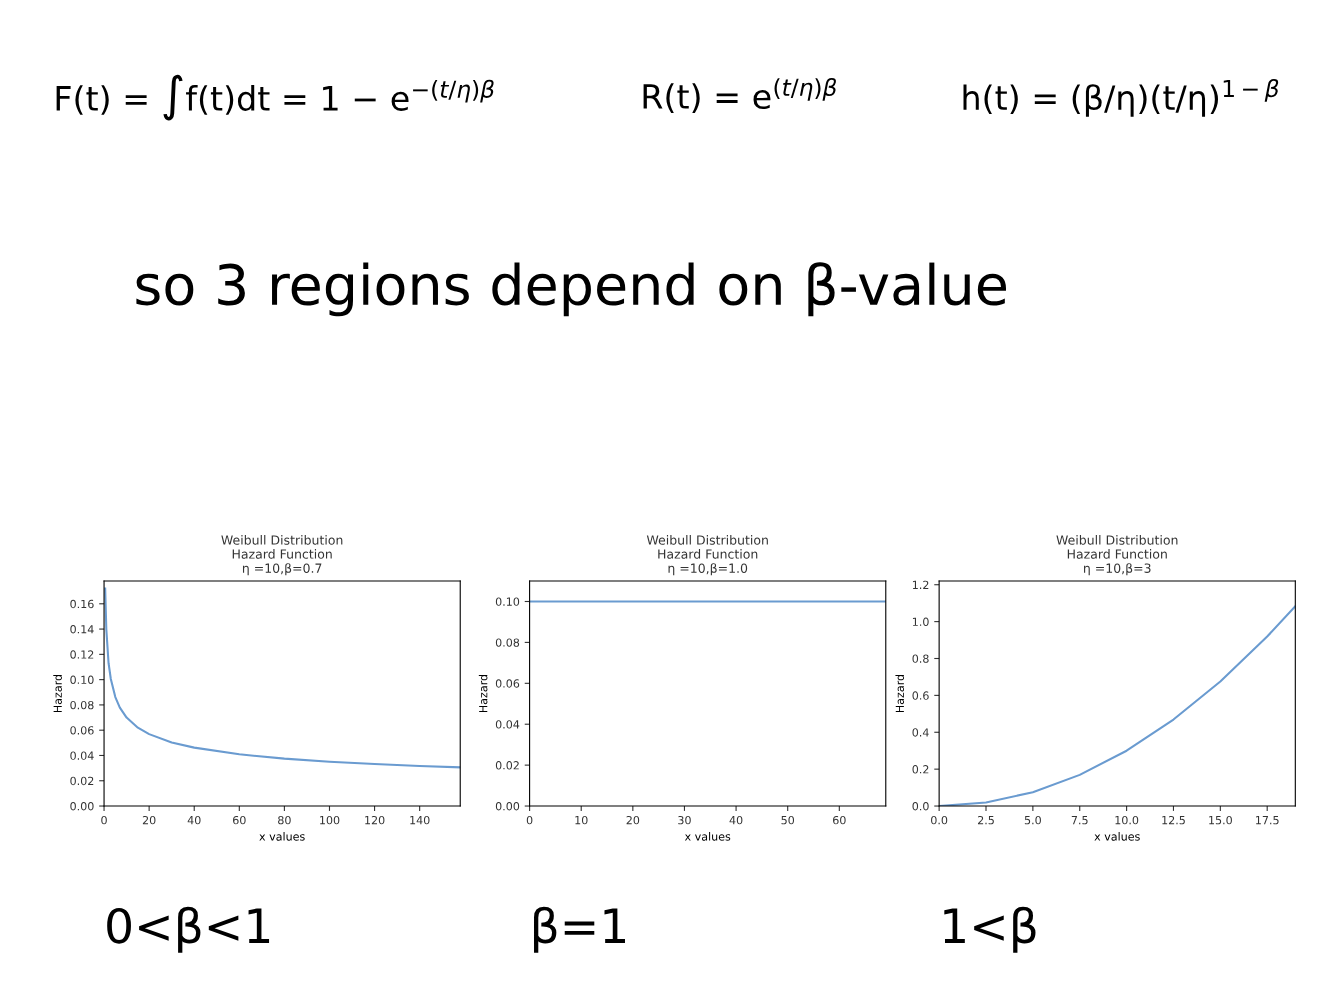 The width and height of the screenshot is (1334, 989). I want to click on y-tick-label: 0.16, so click(82, 604).